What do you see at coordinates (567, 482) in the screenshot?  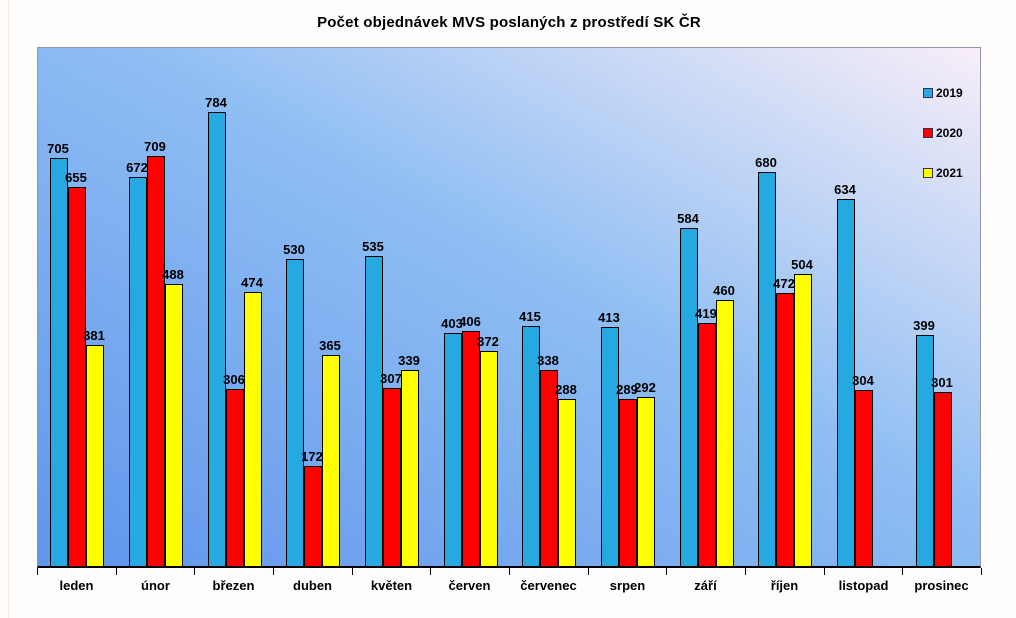 I see `bar-2021-červenec` at bounding box center [567, 482].